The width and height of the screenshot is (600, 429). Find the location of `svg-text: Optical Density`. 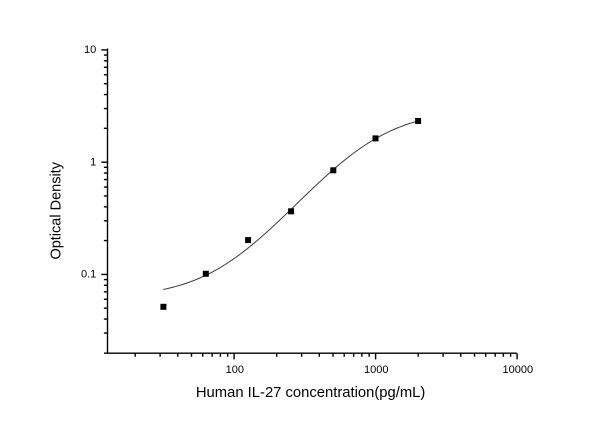

svg-text: Optical Density is located at coordinates (56, 210).